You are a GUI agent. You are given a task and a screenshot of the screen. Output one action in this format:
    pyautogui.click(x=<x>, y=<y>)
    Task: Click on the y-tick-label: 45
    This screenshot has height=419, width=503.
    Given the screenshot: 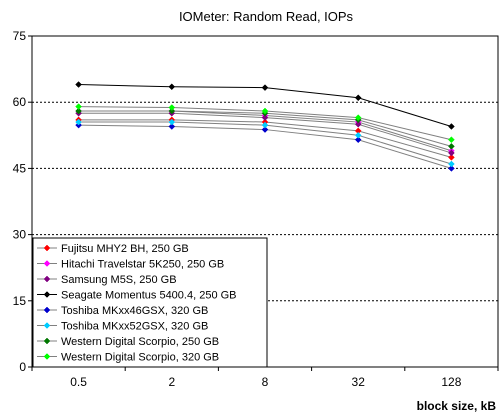 What is the action you would take?
    pyautogui.click(x=20, y=168)
    